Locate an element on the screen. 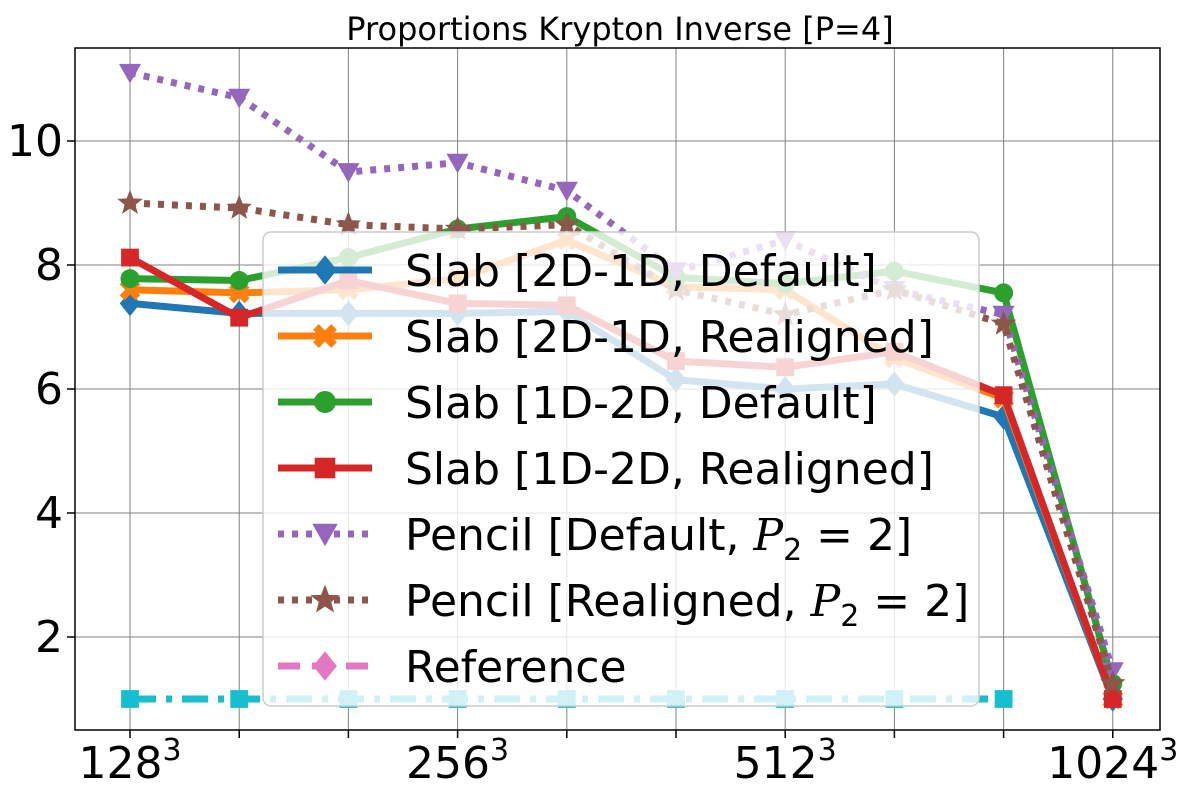 Image resolution: width=1200 pixels, height=800 pixels. legend-label: Slab [2D-1D, Realigned] is located at coordinates (669, 337).